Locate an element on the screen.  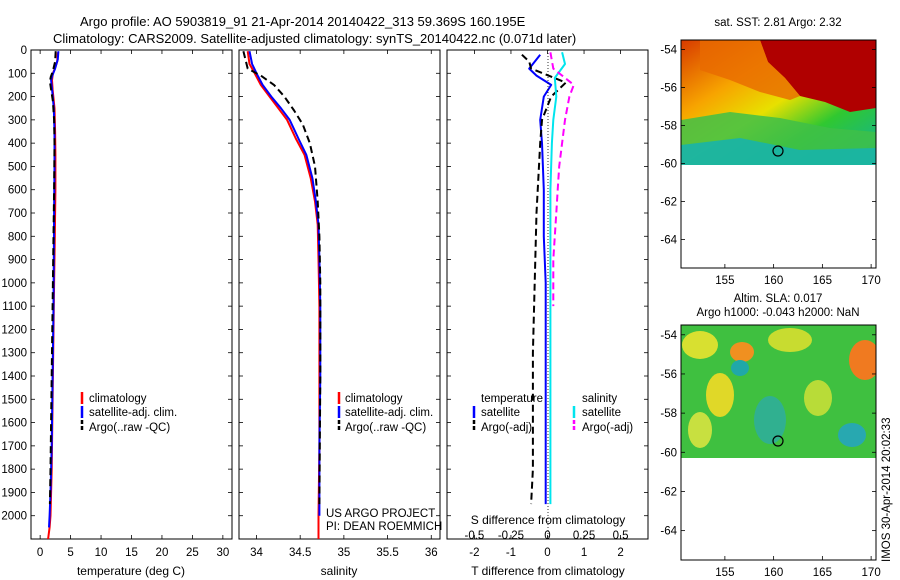
sdiff-tick-label: 0.5 is located at coordinates (621, 536).